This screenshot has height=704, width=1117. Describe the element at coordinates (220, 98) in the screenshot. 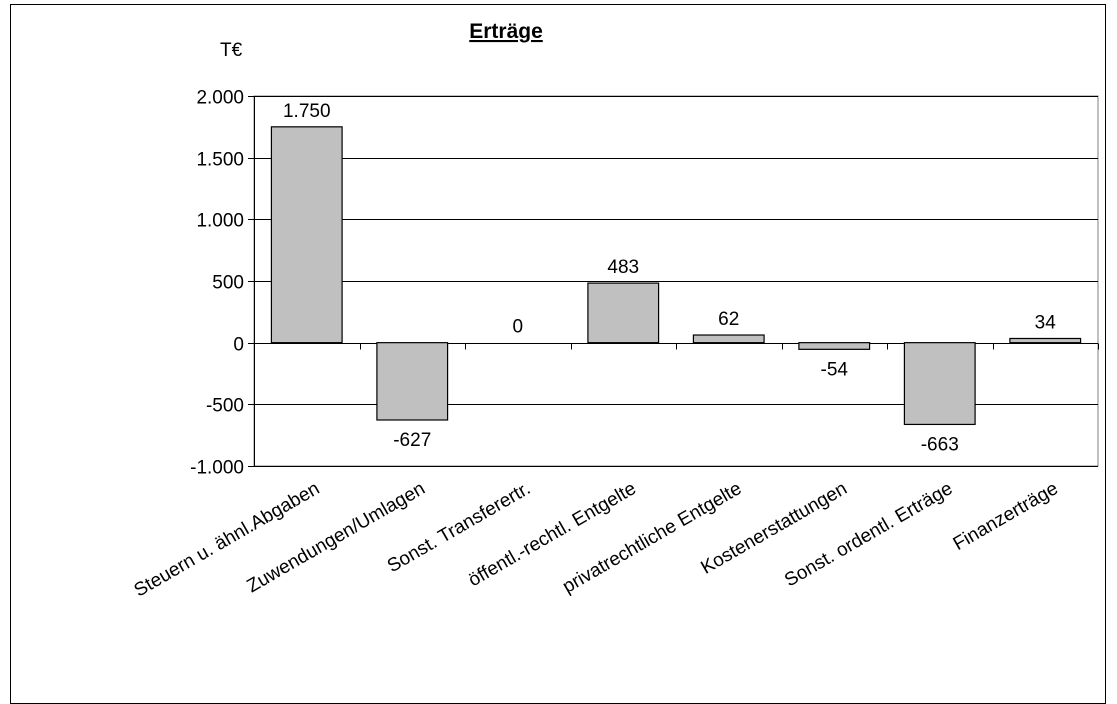

I see `y-tick-label: 2.000` at that location.